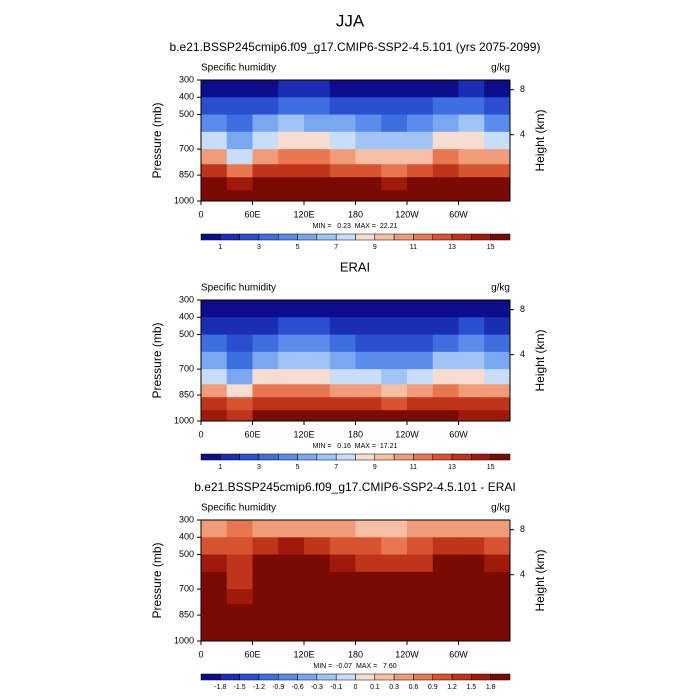 The image size is (700, 700). I want to click on x-tick-label: 60W, so click(458, 214).